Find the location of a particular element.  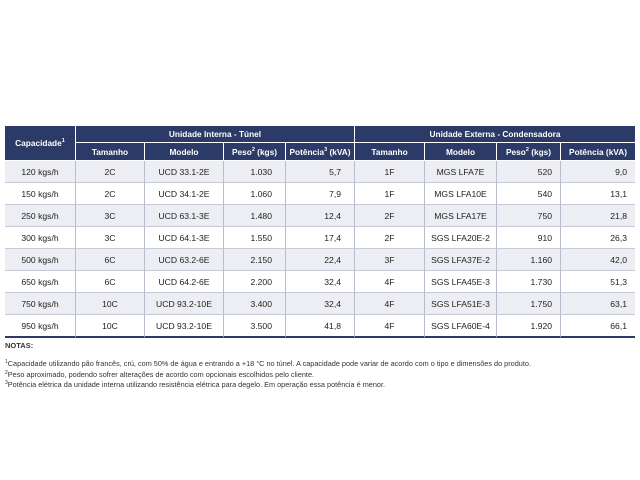

ext-model-cell: SGS LFA20E-2 is located at coordinates (461, 238).